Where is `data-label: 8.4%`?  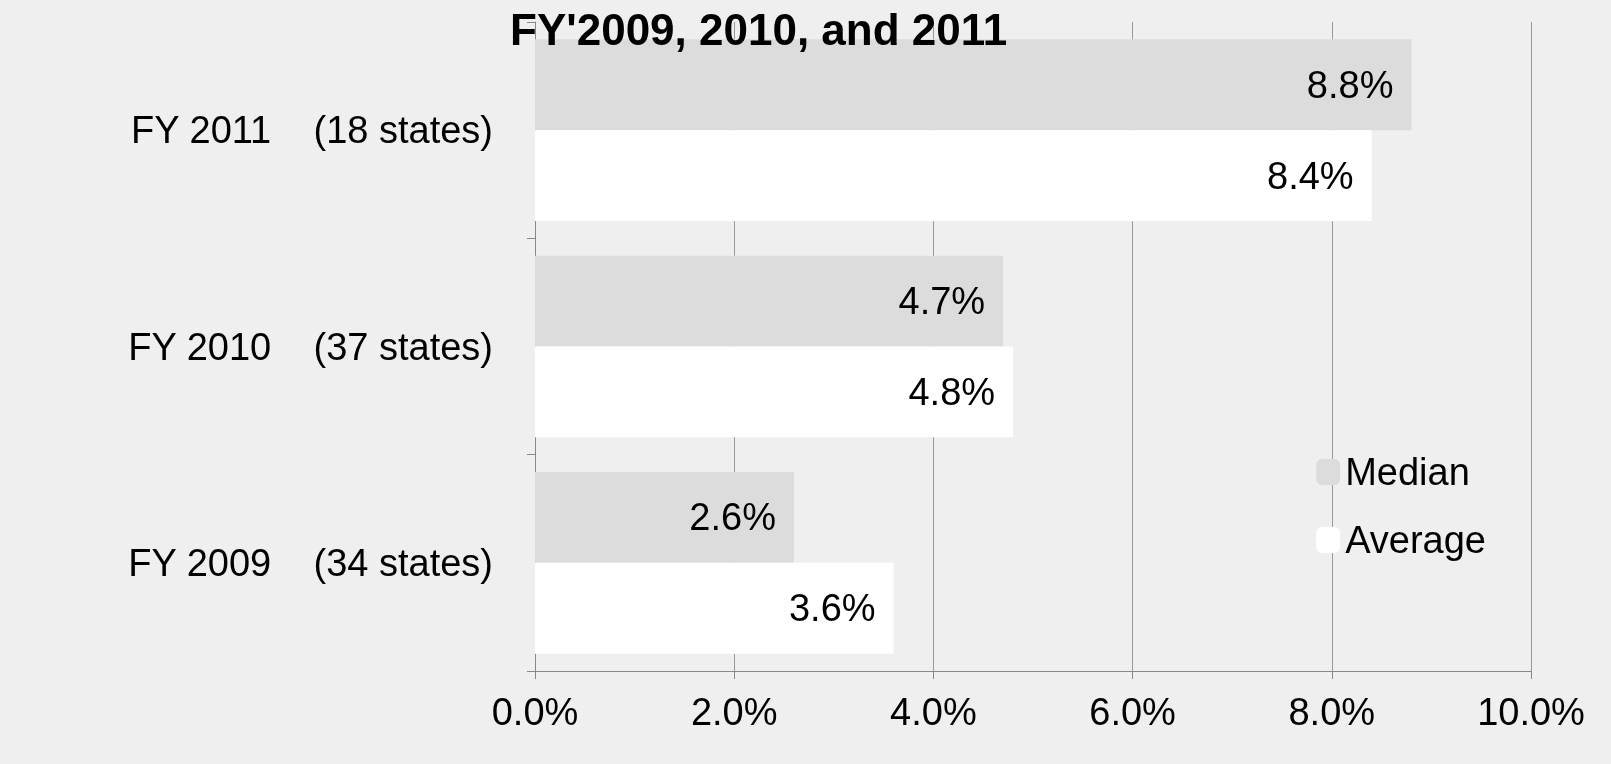
data-label: 8.4% is located at coordinates (1310, 175).